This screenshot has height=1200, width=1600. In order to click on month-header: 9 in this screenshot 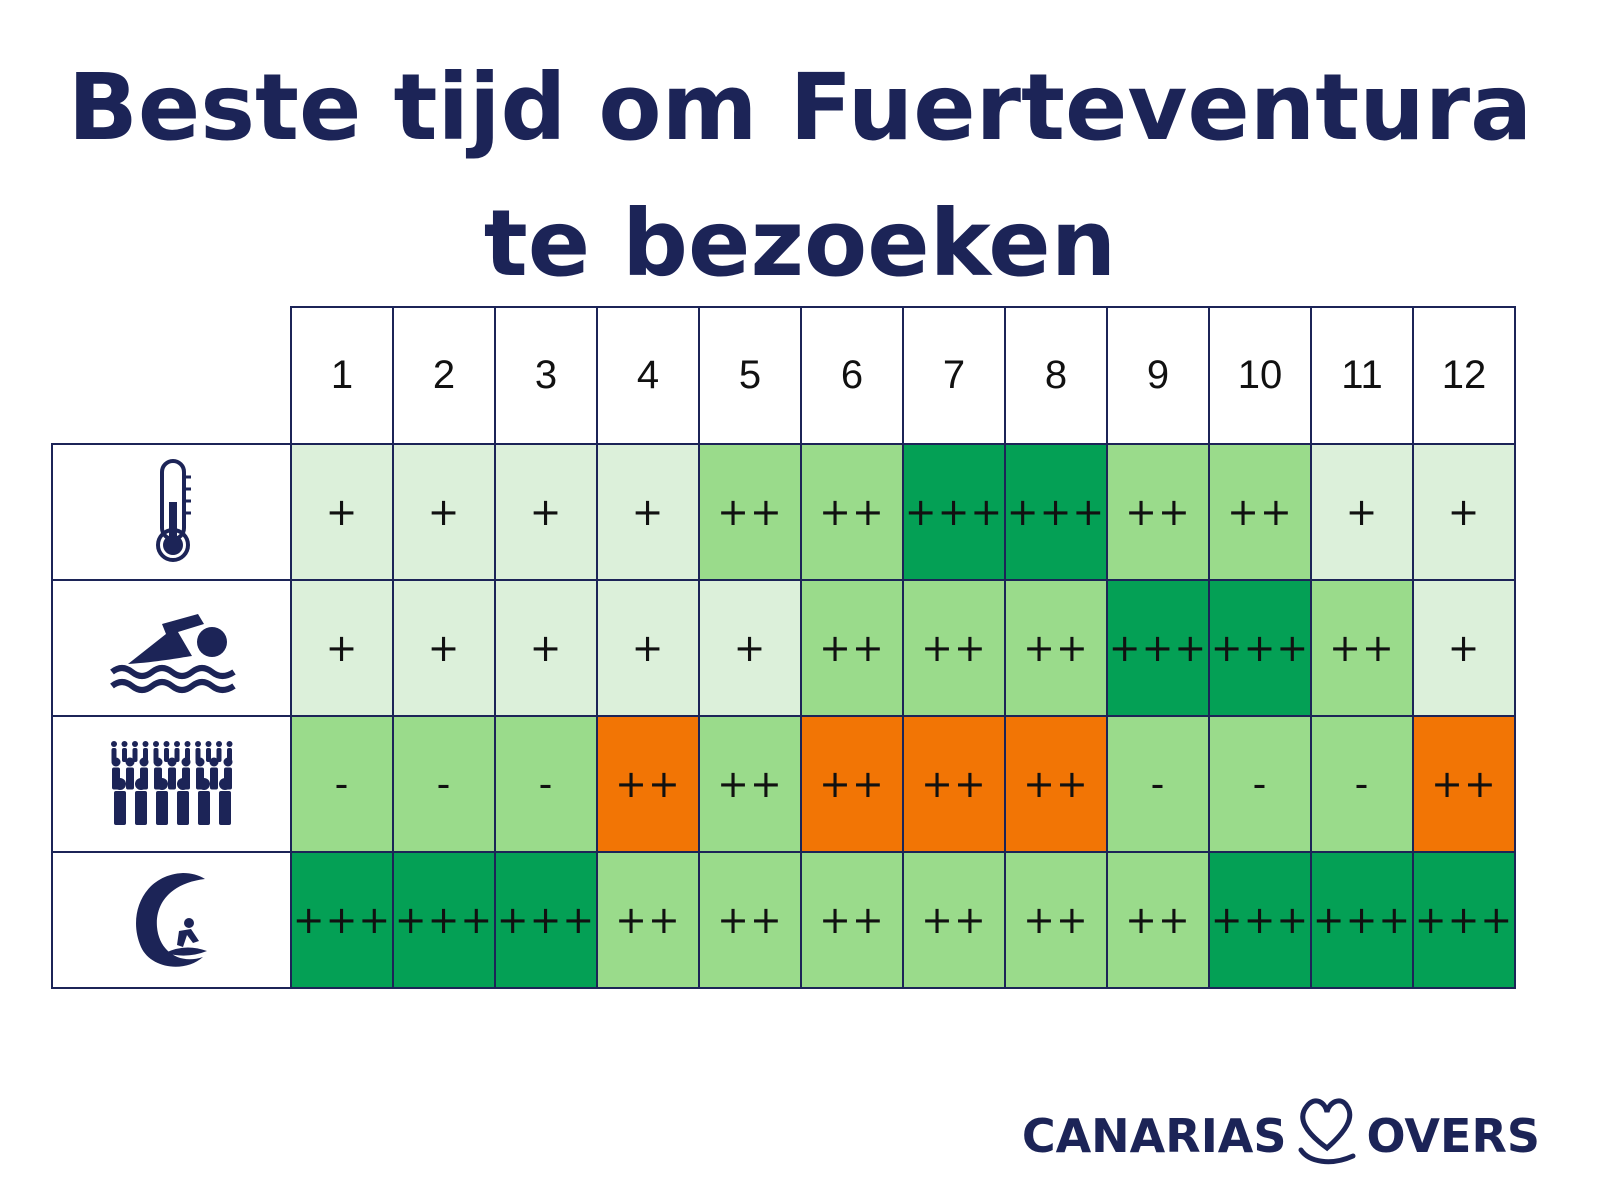, I will do `click(1158, 375)`.